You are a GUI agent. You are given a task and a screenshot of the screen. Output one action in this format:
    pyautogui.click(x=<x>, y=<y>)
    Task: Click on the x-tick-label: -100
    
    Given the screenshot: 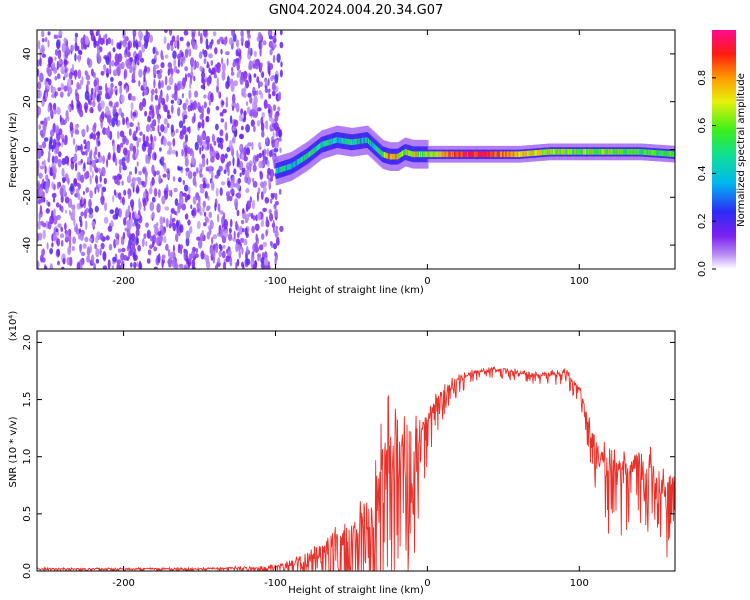 What is the action you would take?
    pyautogui.click(x=275, y=583)
    